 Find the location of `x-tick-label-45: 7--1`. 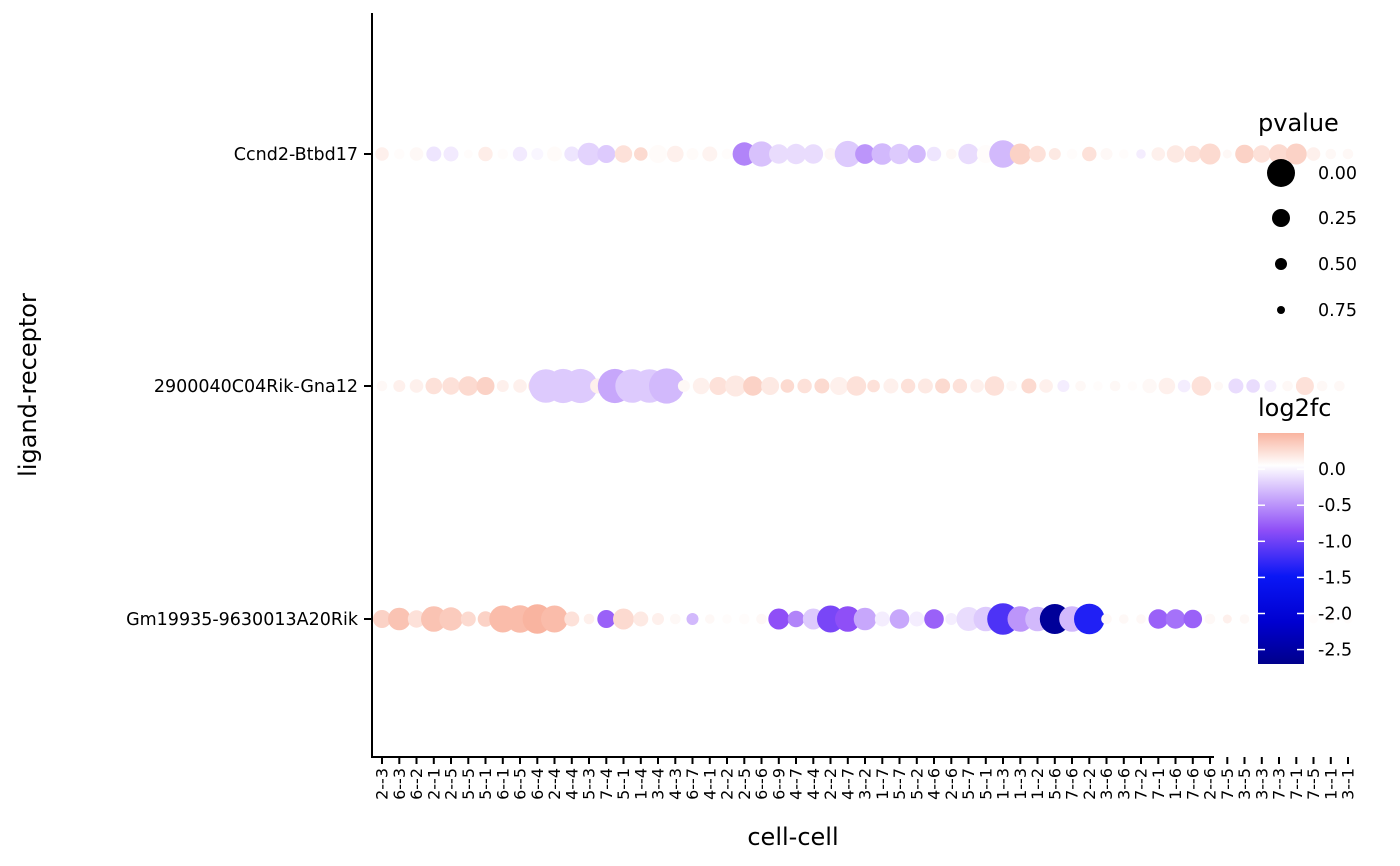

x-tick-label-45: 7--1 is located at coordinates (1158, 784).